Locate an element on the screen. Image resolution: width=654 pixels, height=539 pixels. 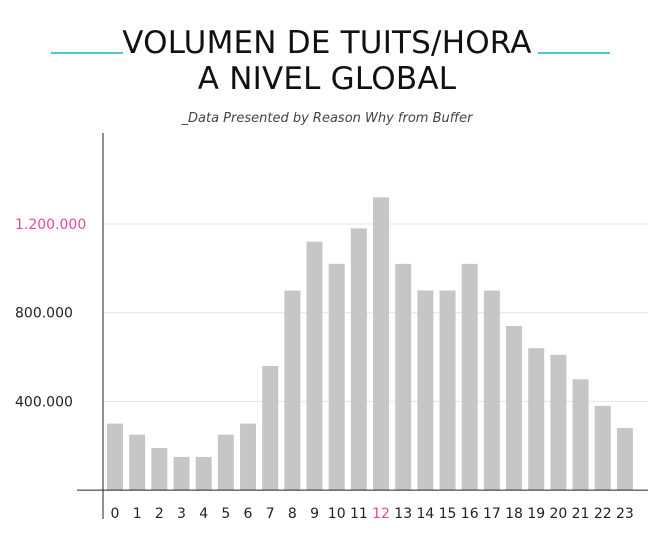
x-tick-label: 20 is located at coordinates (558, 514).